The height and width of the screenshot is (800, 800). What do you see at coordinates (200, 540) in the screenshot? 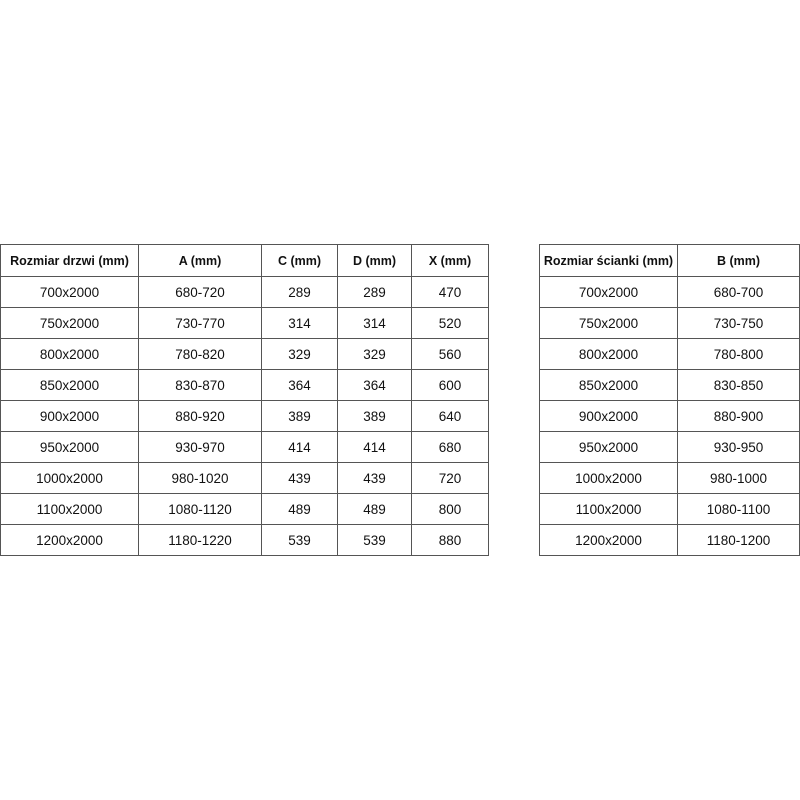
I see `table-cell: 1180-1220` at bounding box center [200, 540].